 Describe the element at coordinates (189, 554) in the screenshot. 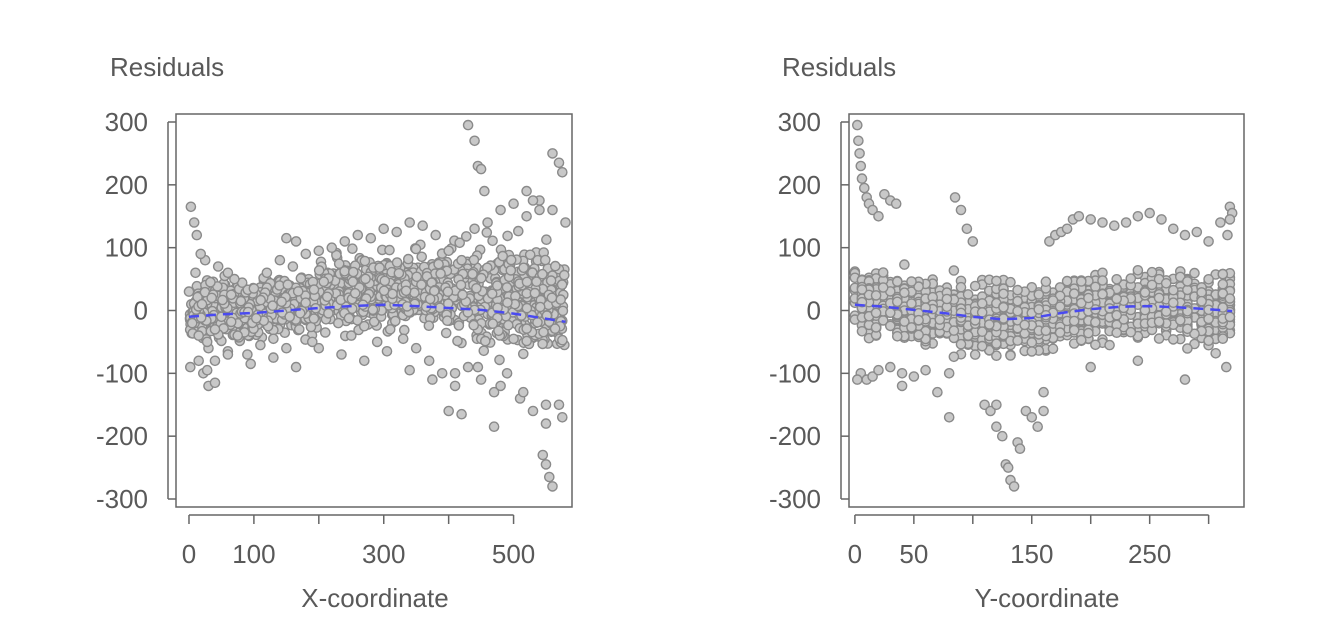

I see `x-tick-label: 0` at that location.